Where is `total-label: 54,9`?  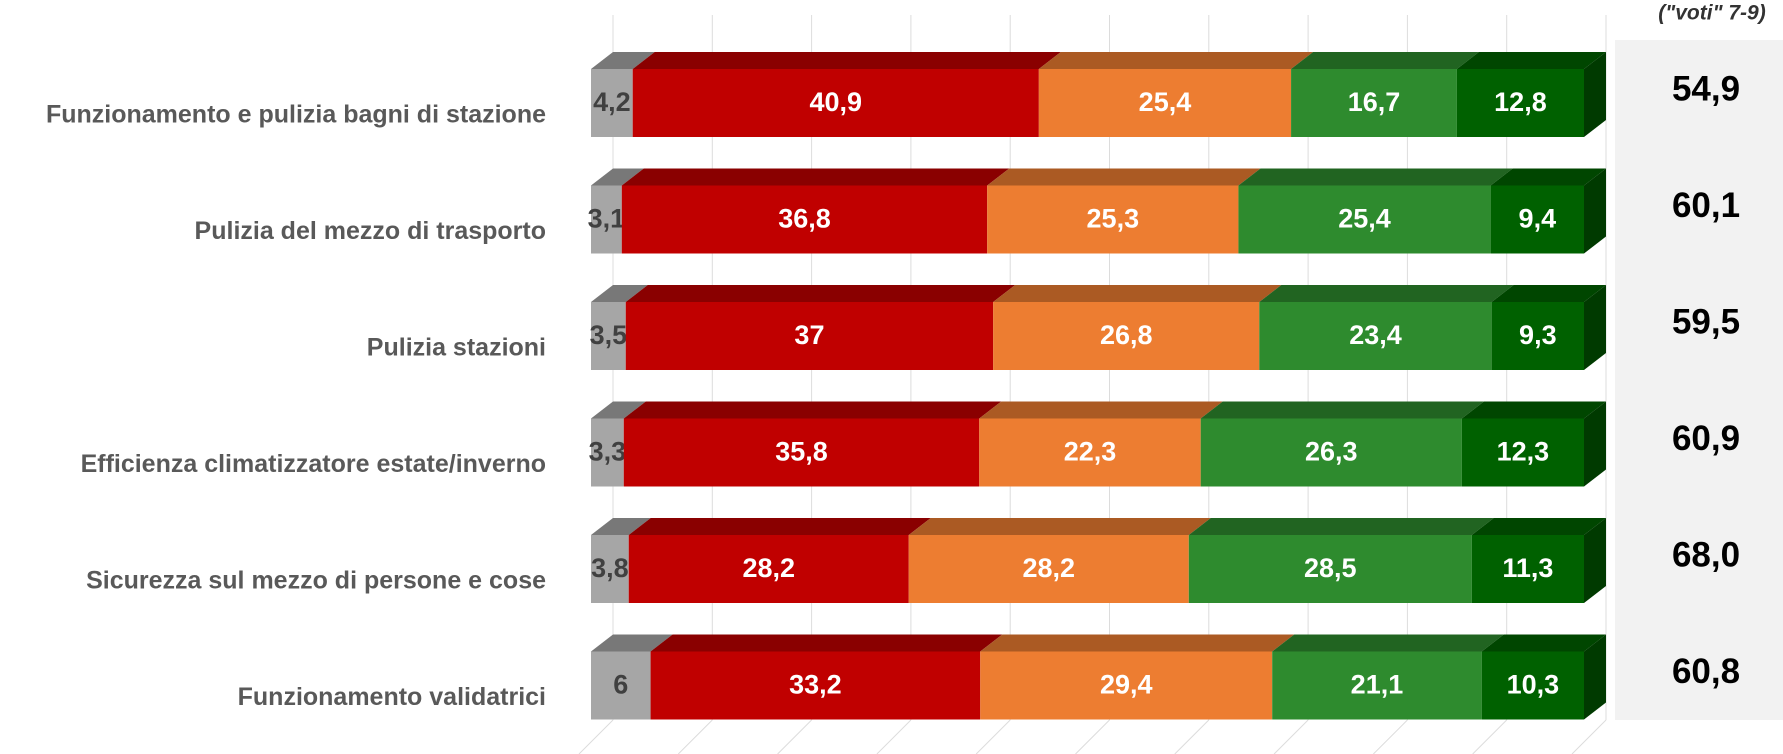
total-label: 54,9 is located at coordinates (1706, 88).